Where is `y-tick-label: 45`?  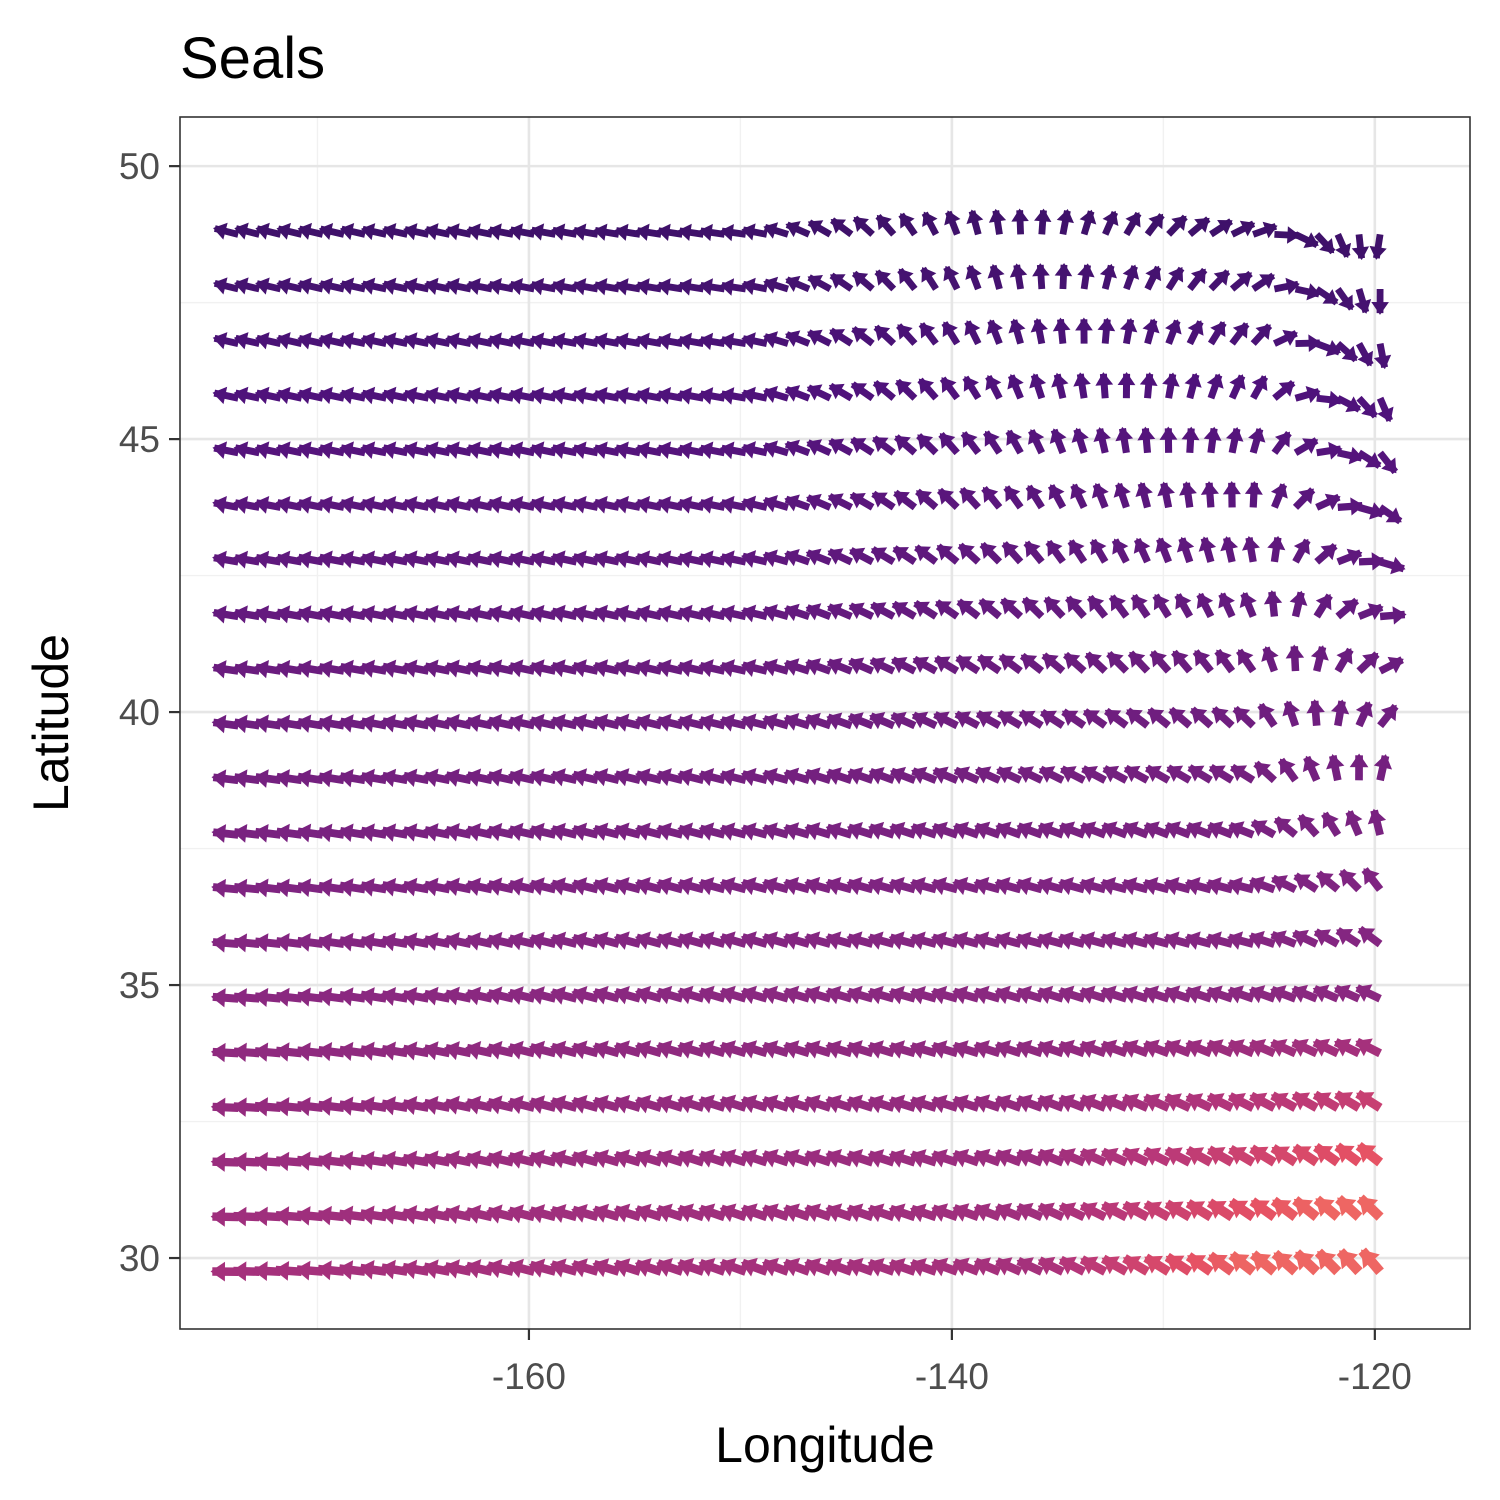 y-tick-label: 45 is located at coordinates (139, 439).